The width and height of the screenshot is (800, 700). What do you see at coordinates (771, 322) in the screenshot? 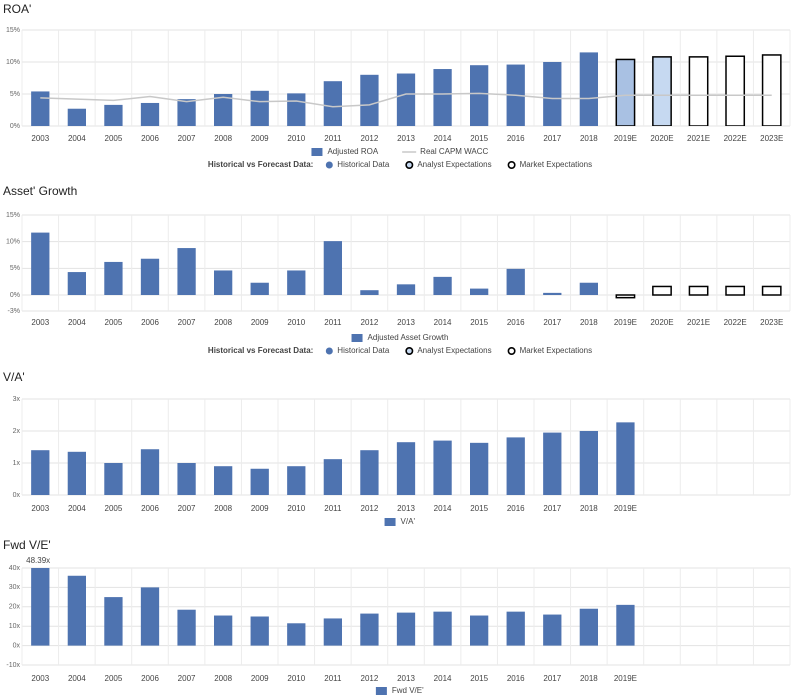
I see `x-tick-label: 2023E` at bounding box center [771, 322].